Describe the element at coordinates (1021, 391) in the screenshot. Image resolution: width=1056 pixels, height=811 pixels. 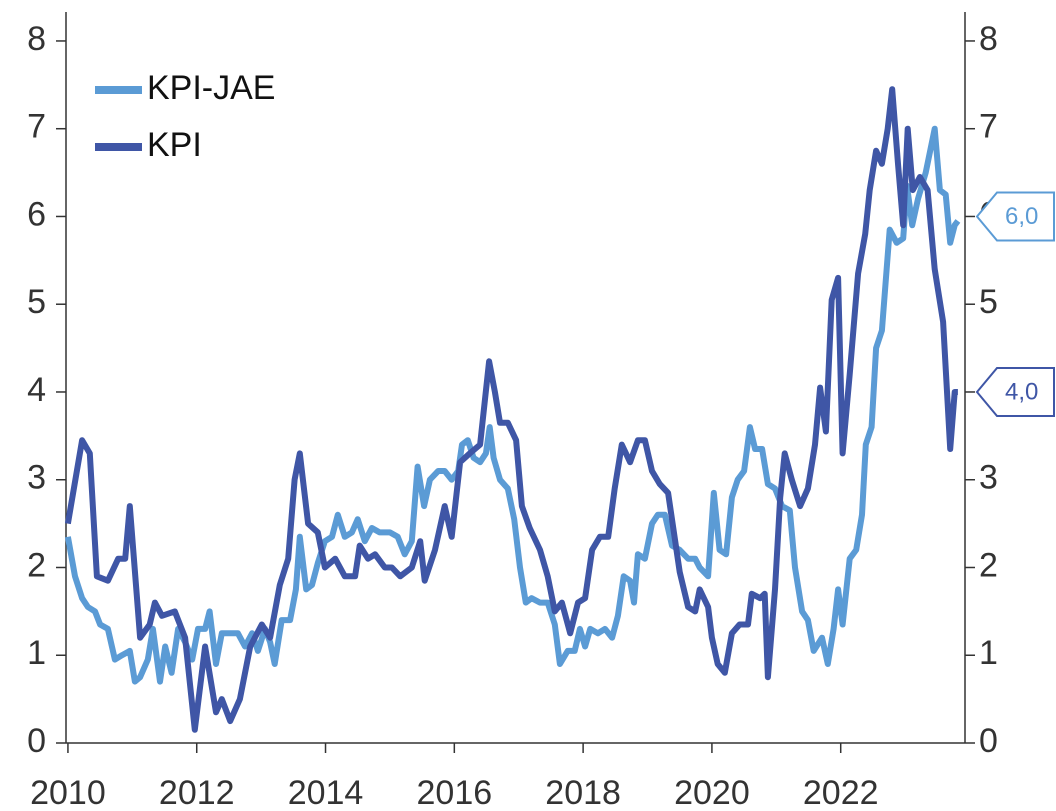
I see `callout-label: 4,0` at that location.